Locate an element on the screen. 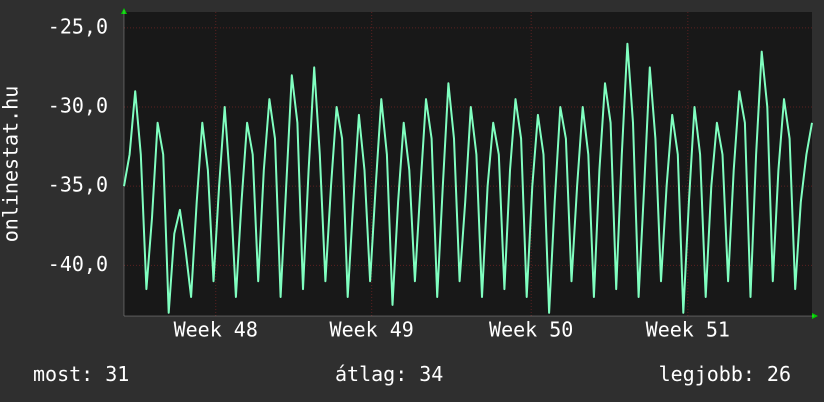 The width and height of the screenshot is (824, 402). y-tick-label: -35,0 is located at coordinates (78, 185).